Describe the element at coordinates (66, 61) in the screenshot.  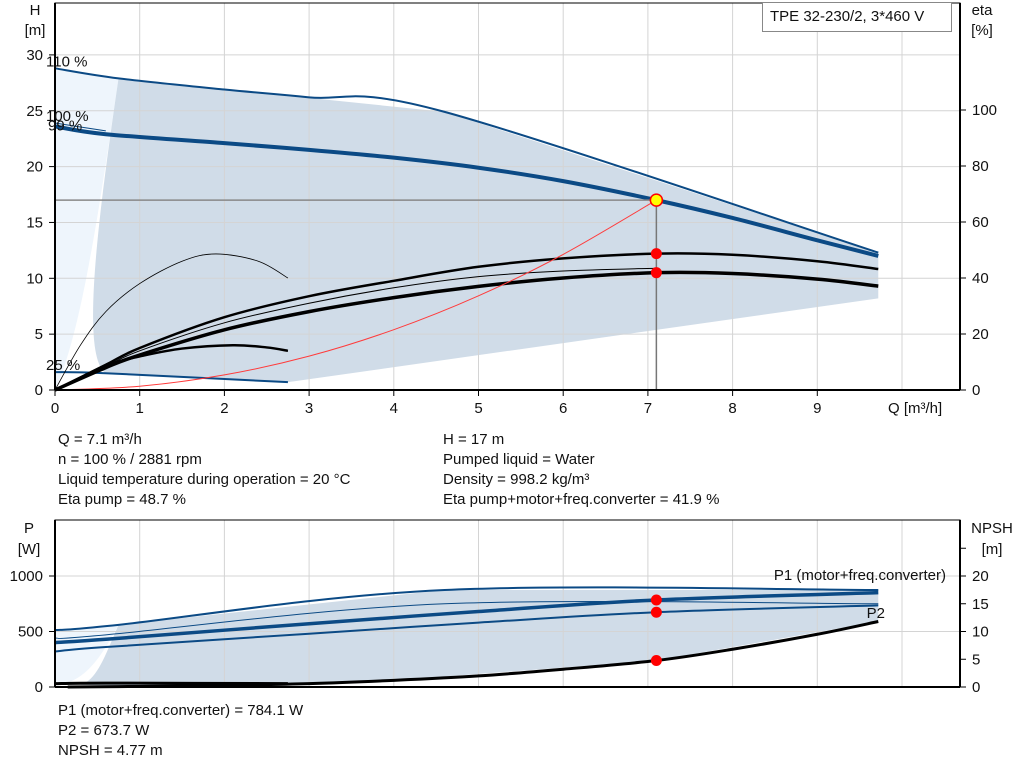
I see `curve-label: 110 %` at that location.